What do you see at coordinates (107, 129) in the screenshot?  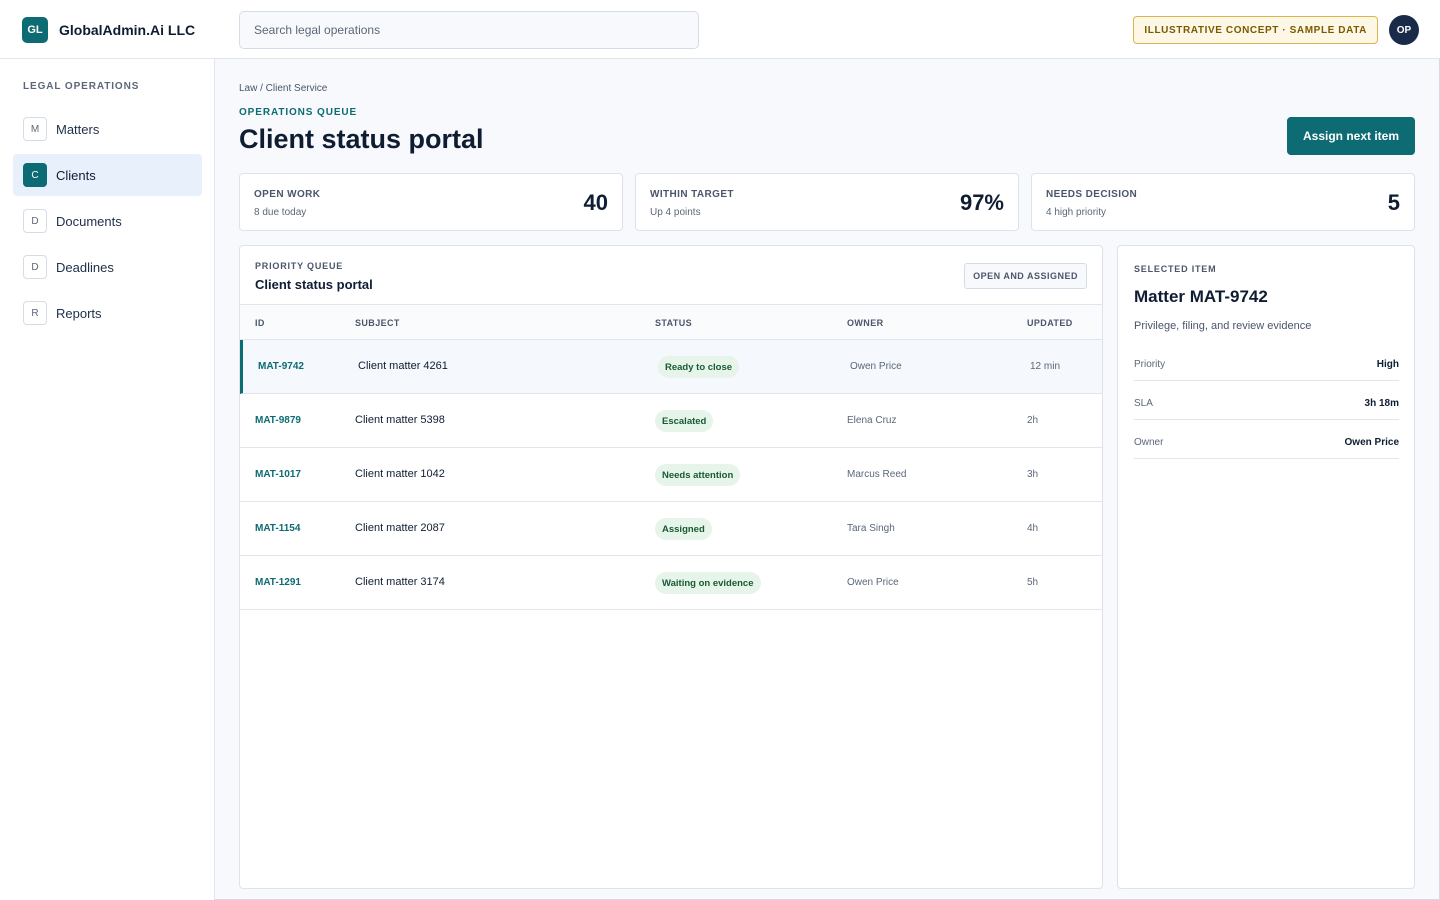 I see `sidebar-item-matters: M Matters` at bounding box center [107, 129].